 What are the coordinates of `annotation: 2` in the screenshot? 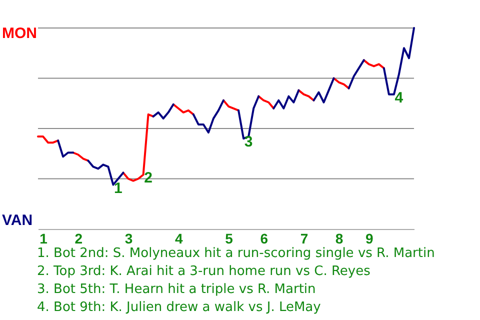 It's located at (148, 178).